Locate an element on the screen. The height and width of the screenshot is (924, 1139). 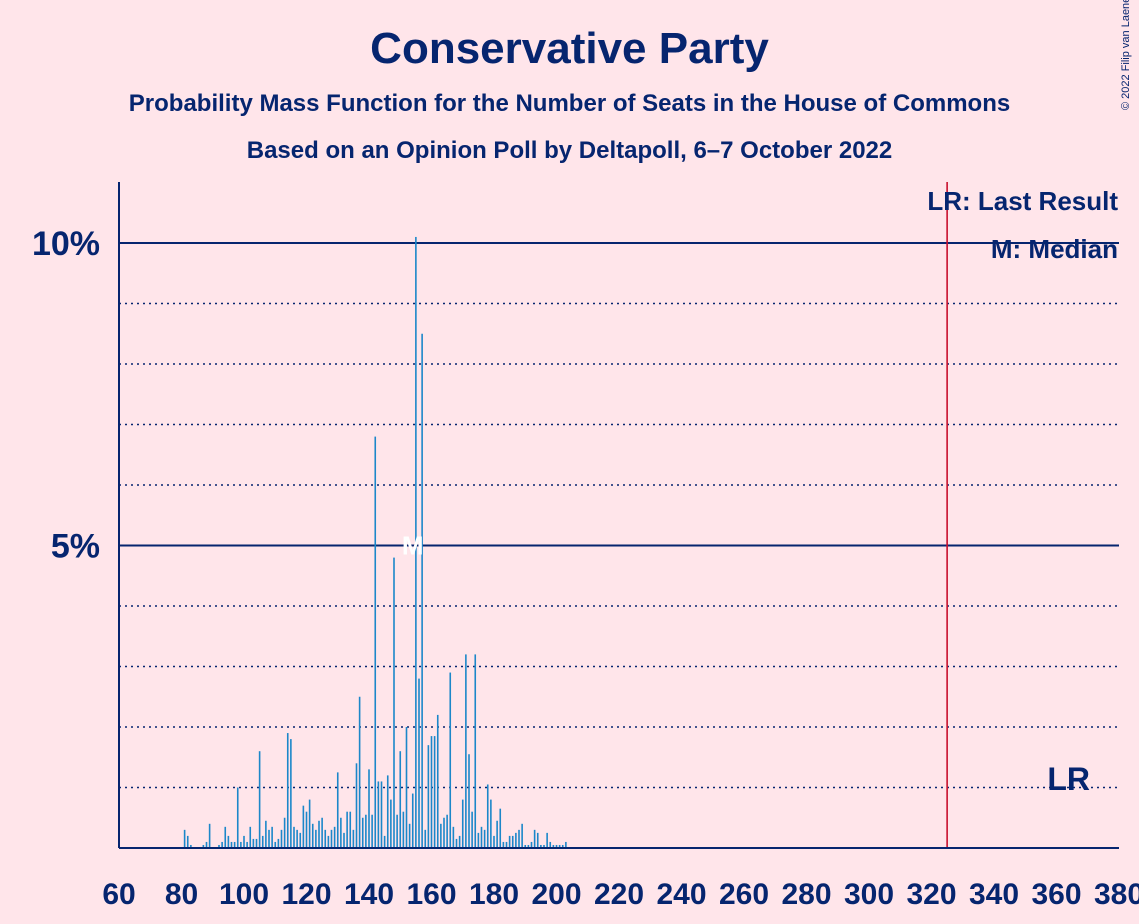
chart-title: Conservative Party is located at coordinates (569, 48).